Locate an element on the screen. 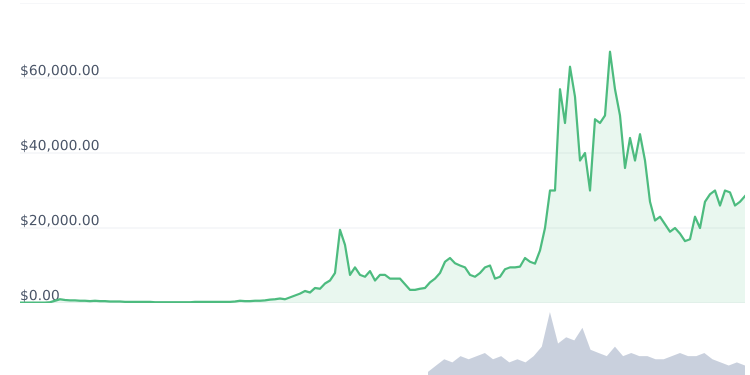 The height and width of the screenshot is (375, 750). y-tick-label: $20,000.00 is located at coordinates (60, 221).